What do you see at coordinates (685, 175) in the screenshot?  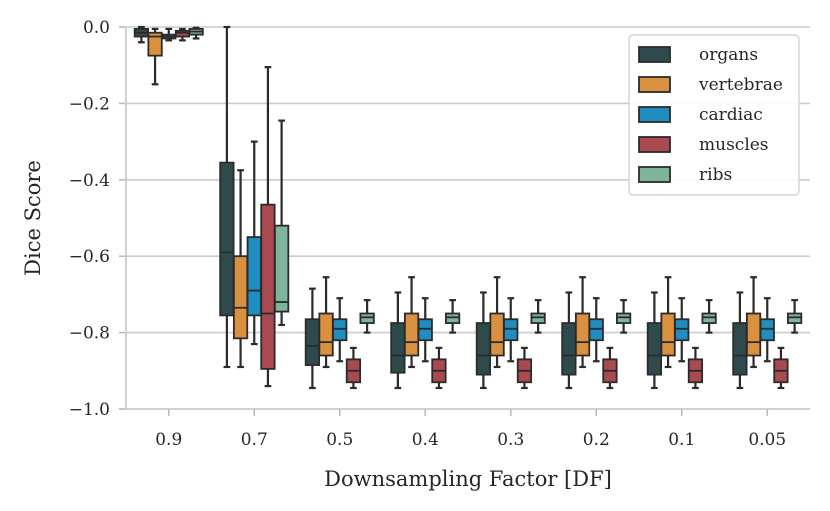 I see `legend-item-ribs: ribs` at bounding box center [685, 175].